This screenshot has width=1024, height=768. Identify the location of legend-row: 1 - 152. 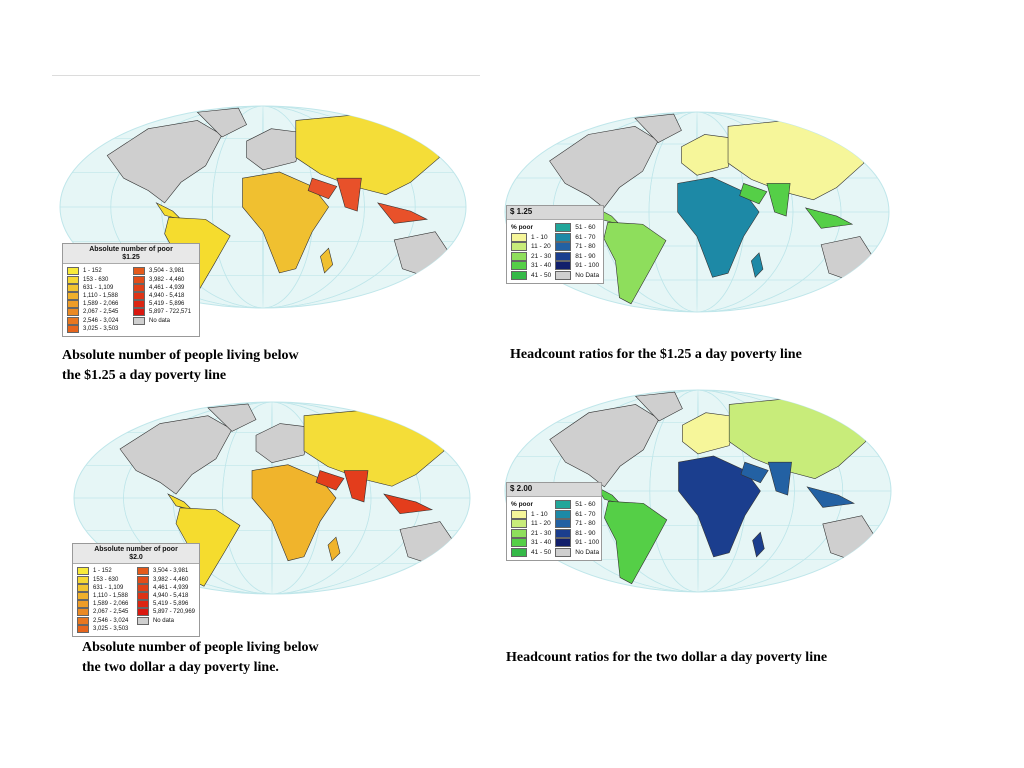
(105, 571).